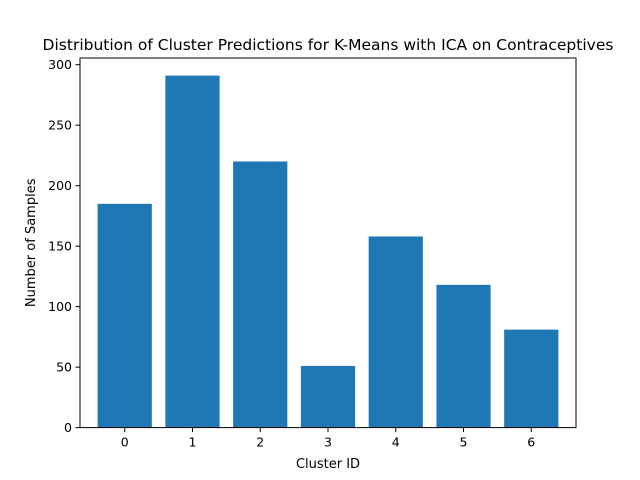 This screenshot has height=480, width=640. Describe the element at coordinates (328, 442) in the screenshot. I see `x-tick-label: 3` at that location.